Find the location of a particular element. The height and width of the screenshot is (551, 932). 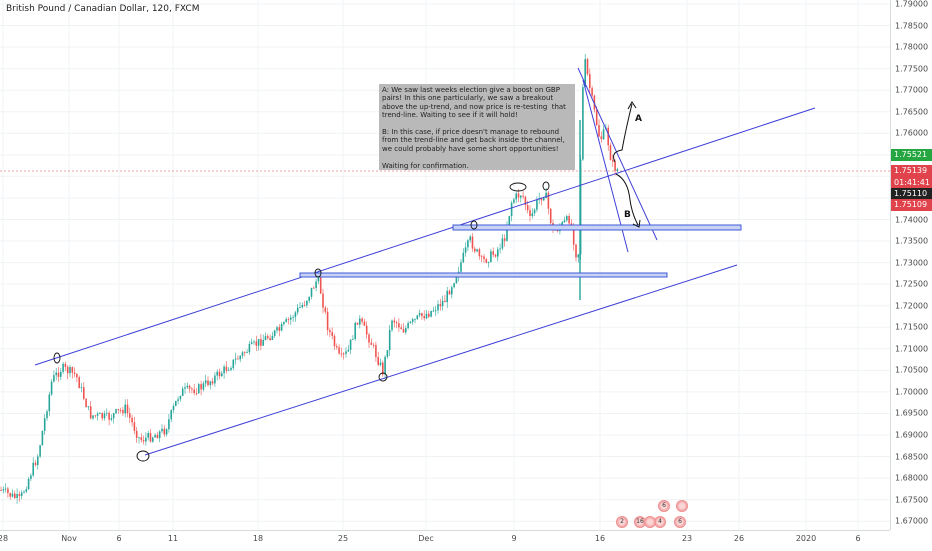

price-tick: 1.79000 is located at coordinates (912, 4).